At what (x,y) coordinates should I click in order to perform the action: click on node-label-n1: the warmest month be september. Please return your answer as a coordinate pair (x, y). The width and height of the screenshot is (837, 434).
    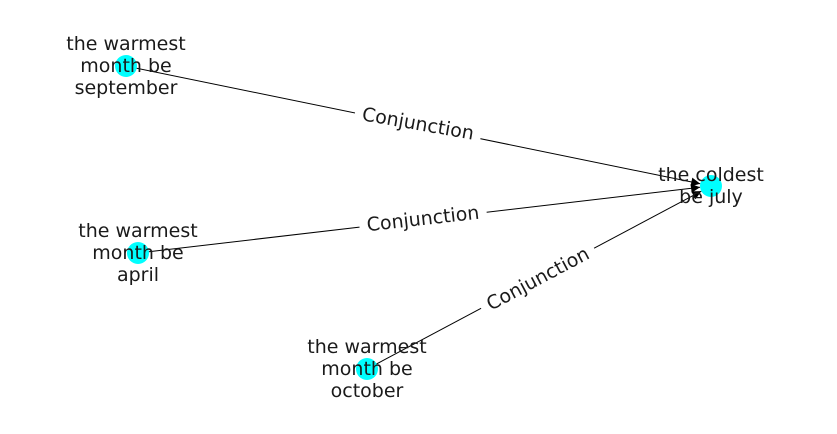
    Looking at the image, I should click on (125, 66).